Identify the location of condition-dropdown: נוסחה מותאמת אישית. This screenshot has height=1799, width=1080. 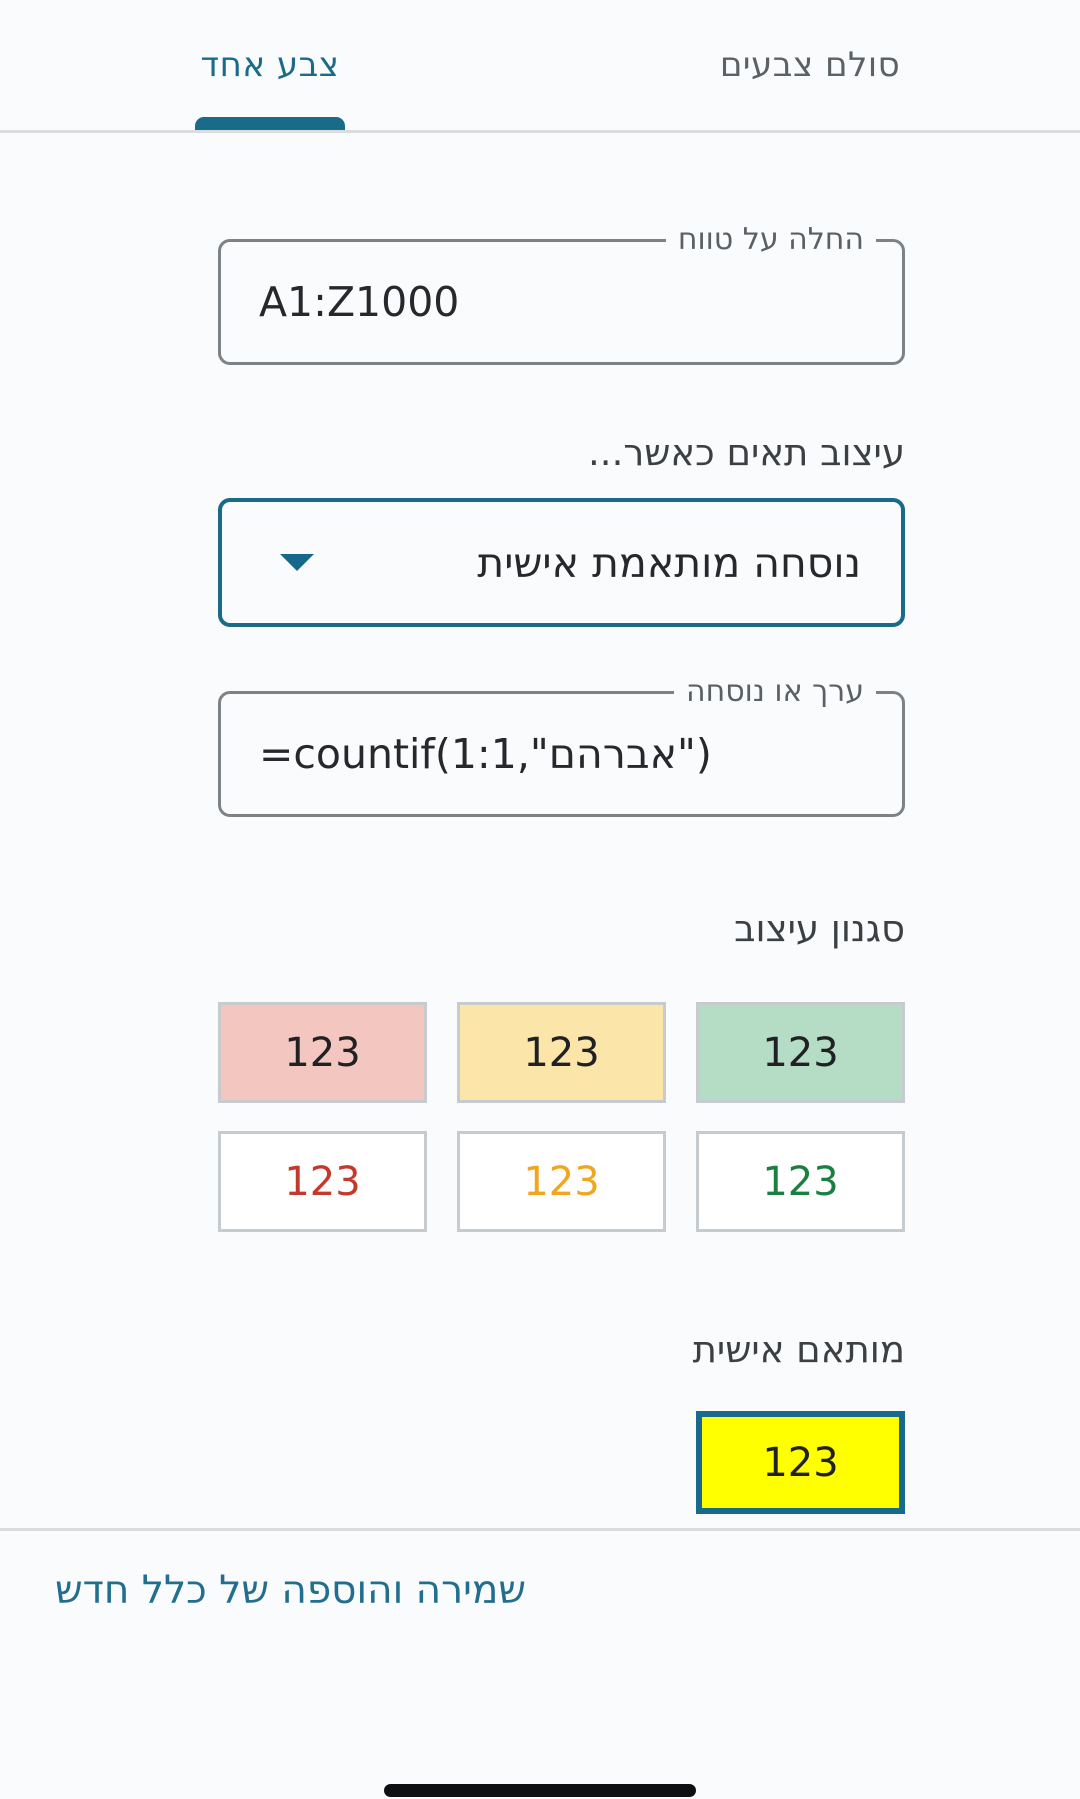
(561, 562).